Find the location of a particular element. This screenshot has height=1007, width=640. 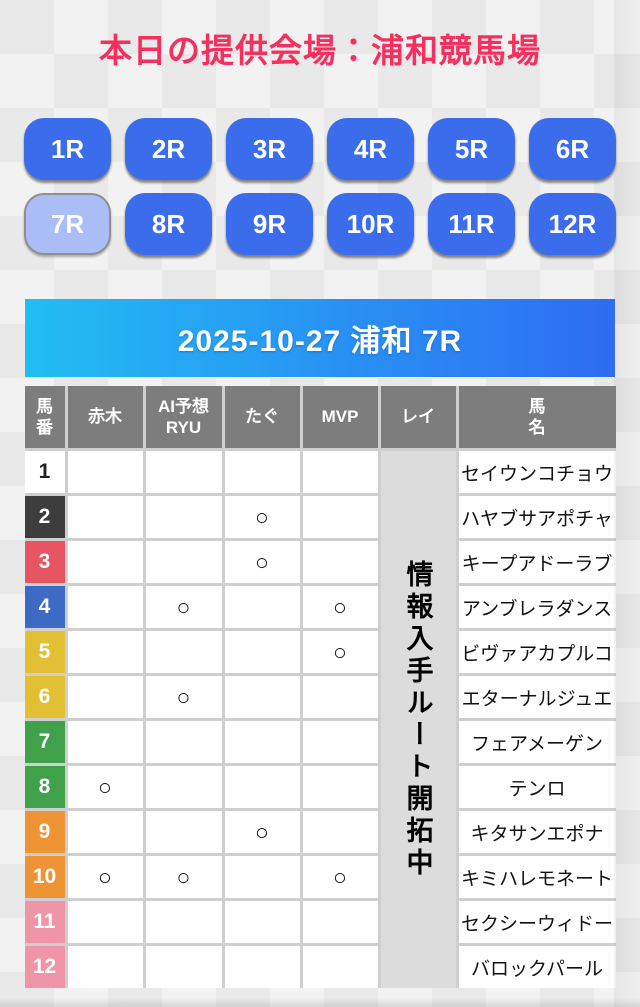

rei-notice-text: 情報入手ルート開拓中 is located at coordinates (417, 719).